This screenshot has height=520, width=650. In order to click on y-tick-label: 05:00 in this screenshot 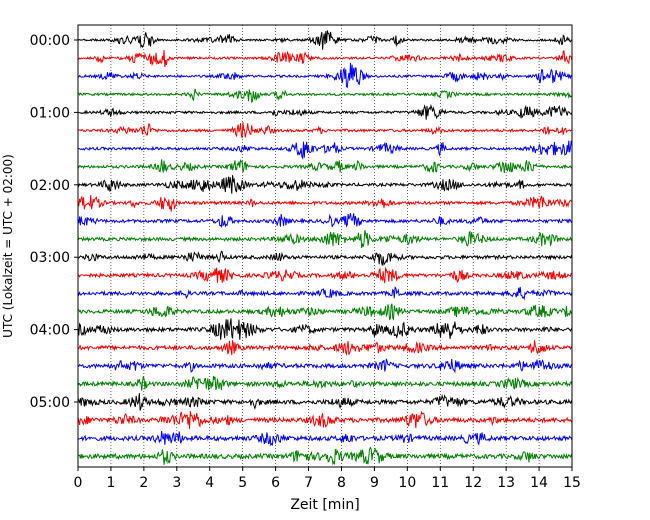, I will do `click(50, 403)`.